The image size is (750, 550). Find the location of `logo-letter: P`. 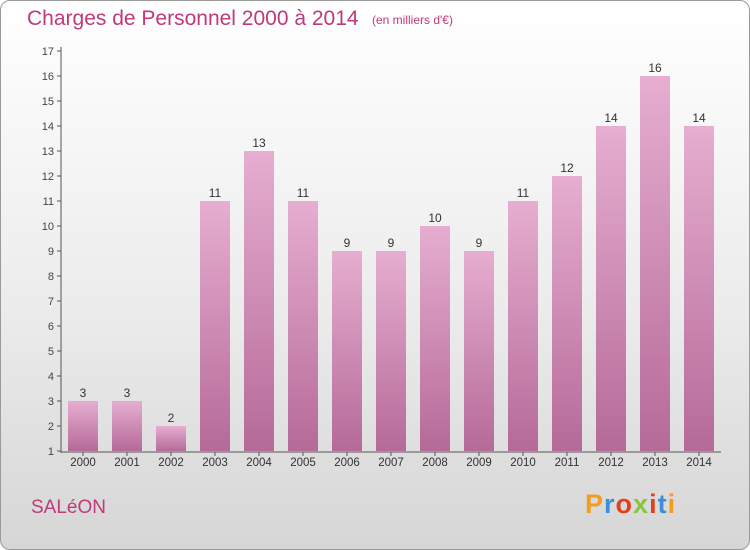

logo-letter: P is located at coordinates (595, 504).